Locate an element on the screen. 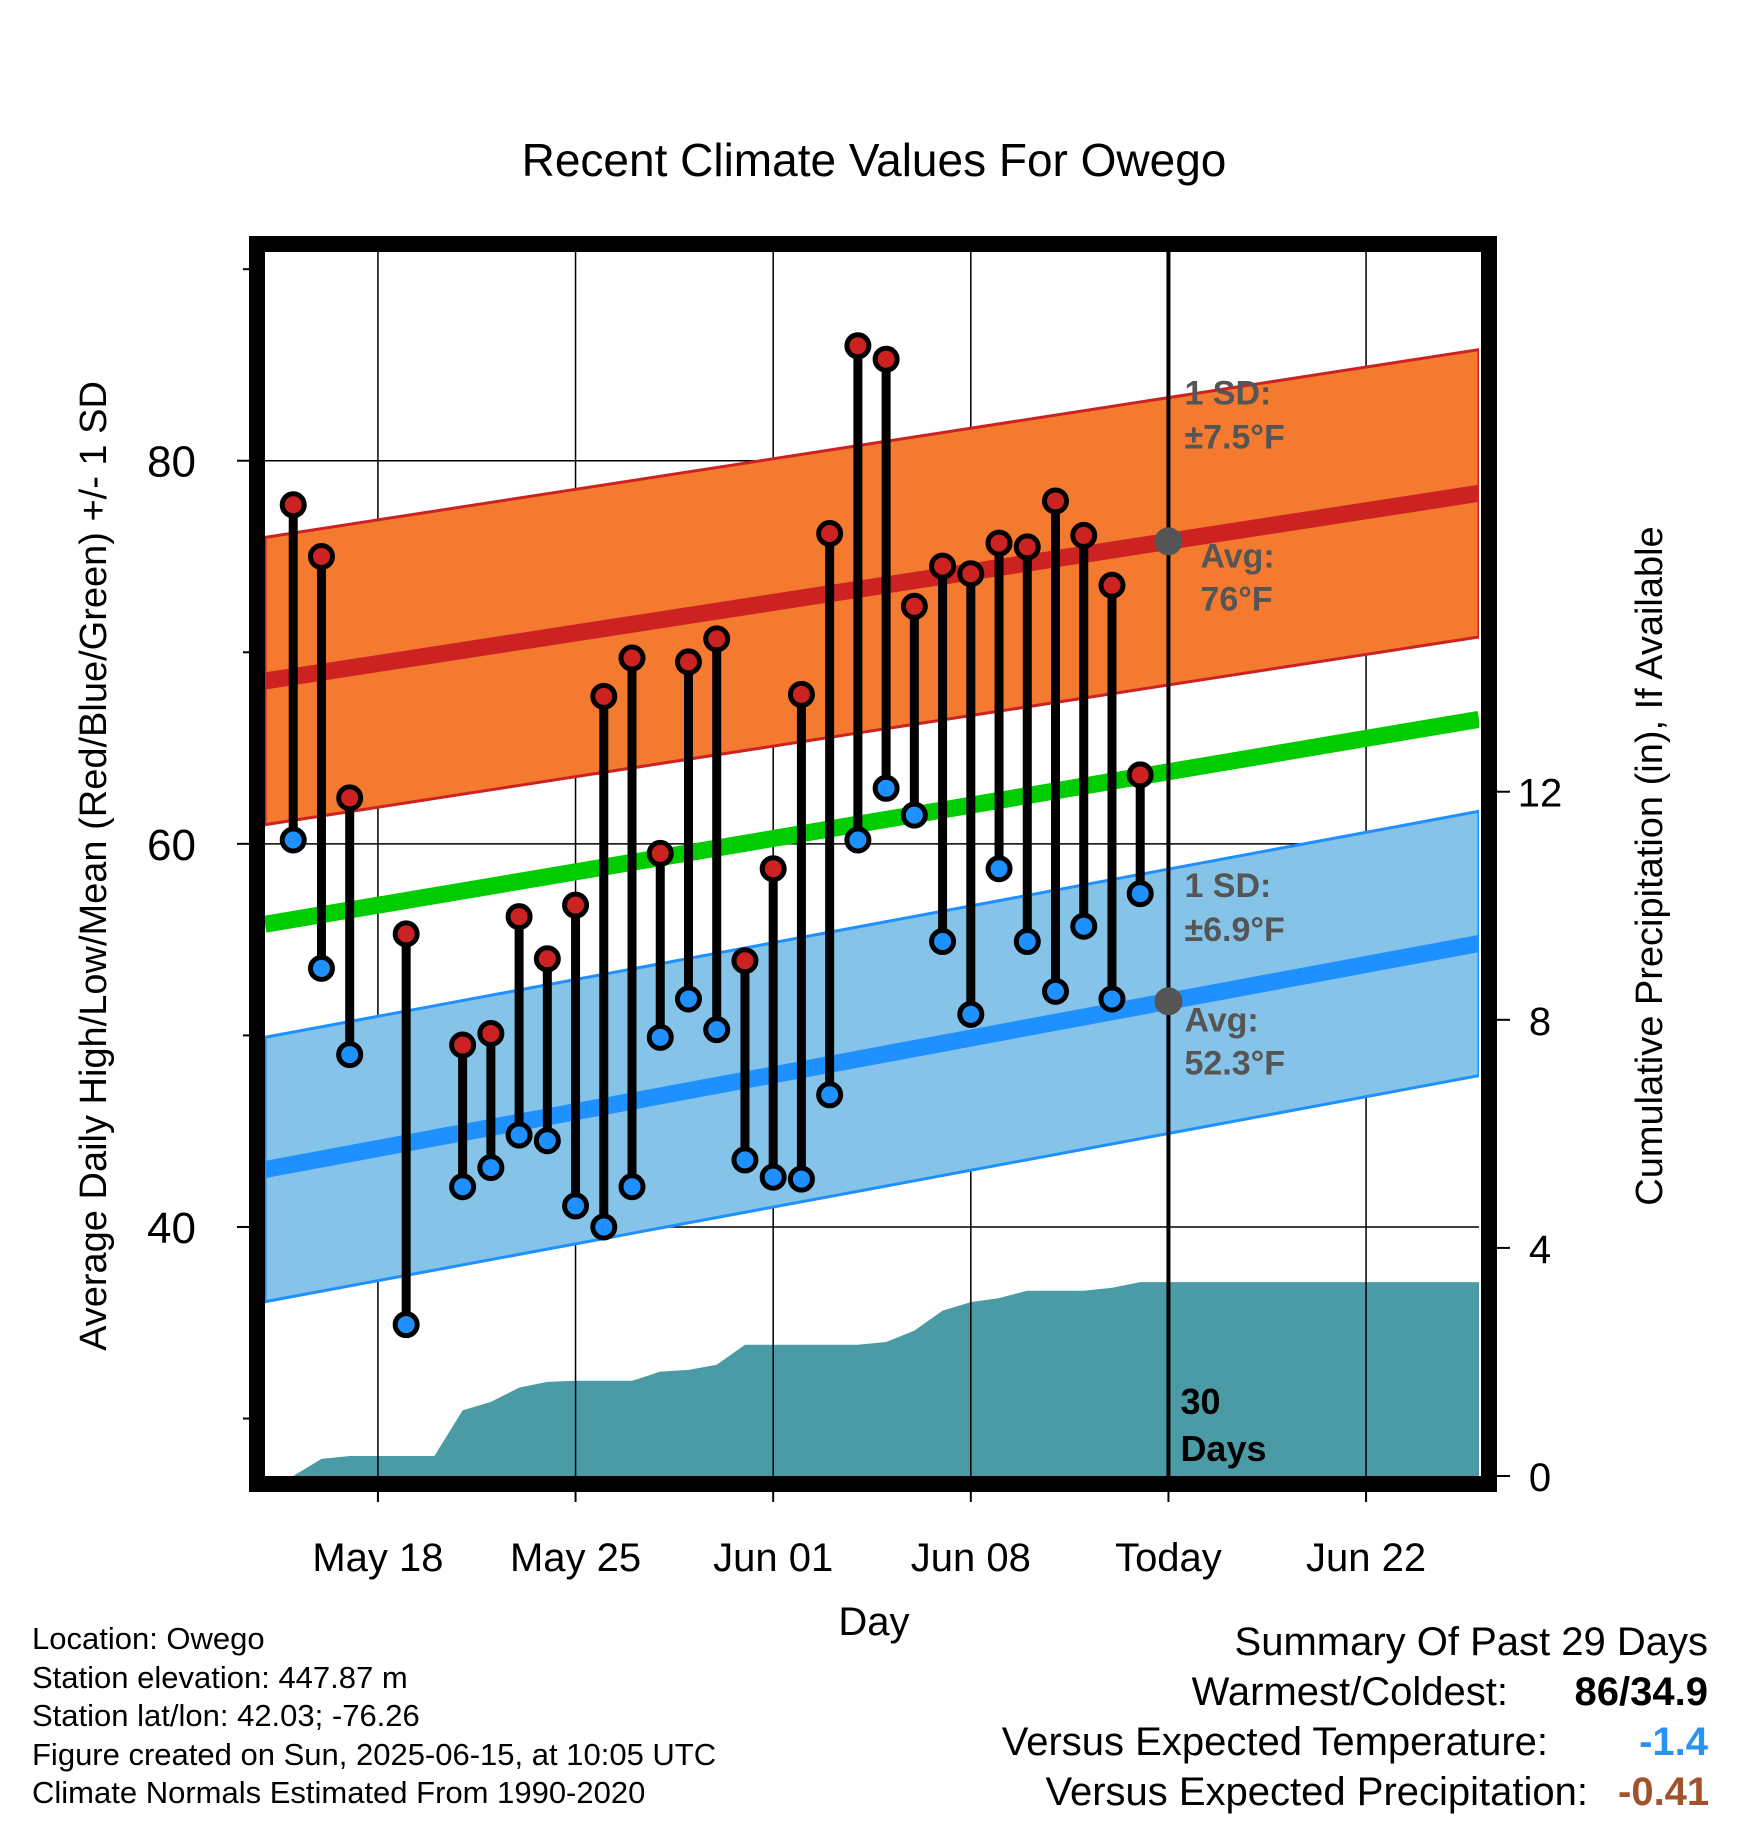  y2-tick-label: 12 is located at coordinates (1540, 794).